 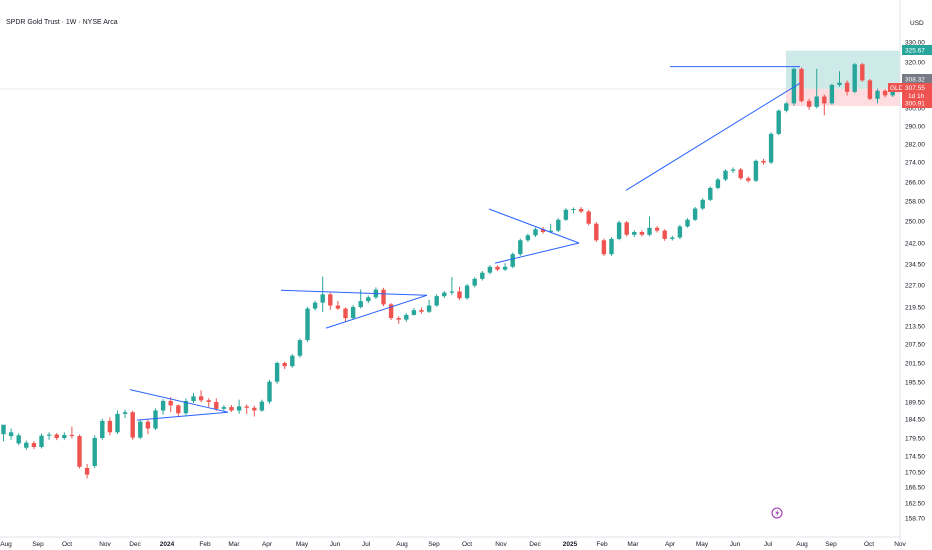 I want to click on x-tick-label: Sep, so click(x=831, y=544).